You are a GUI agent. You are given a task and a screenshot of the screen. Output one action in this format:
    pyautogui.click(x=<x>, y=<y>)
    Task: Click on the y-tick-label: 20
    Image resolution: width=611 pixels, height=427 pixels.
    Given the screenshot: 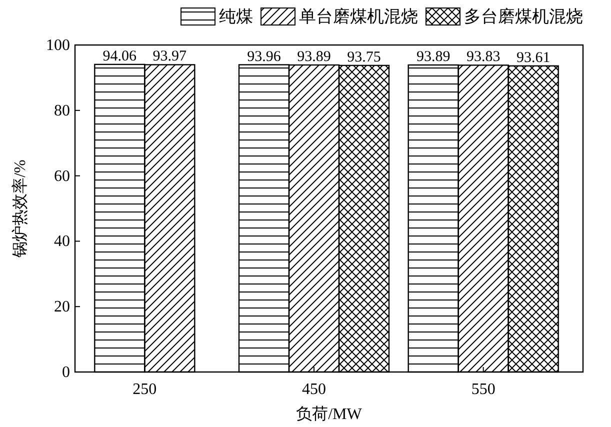 What is the action you would take?
    pyautogui.click(x=62, y=307)
    